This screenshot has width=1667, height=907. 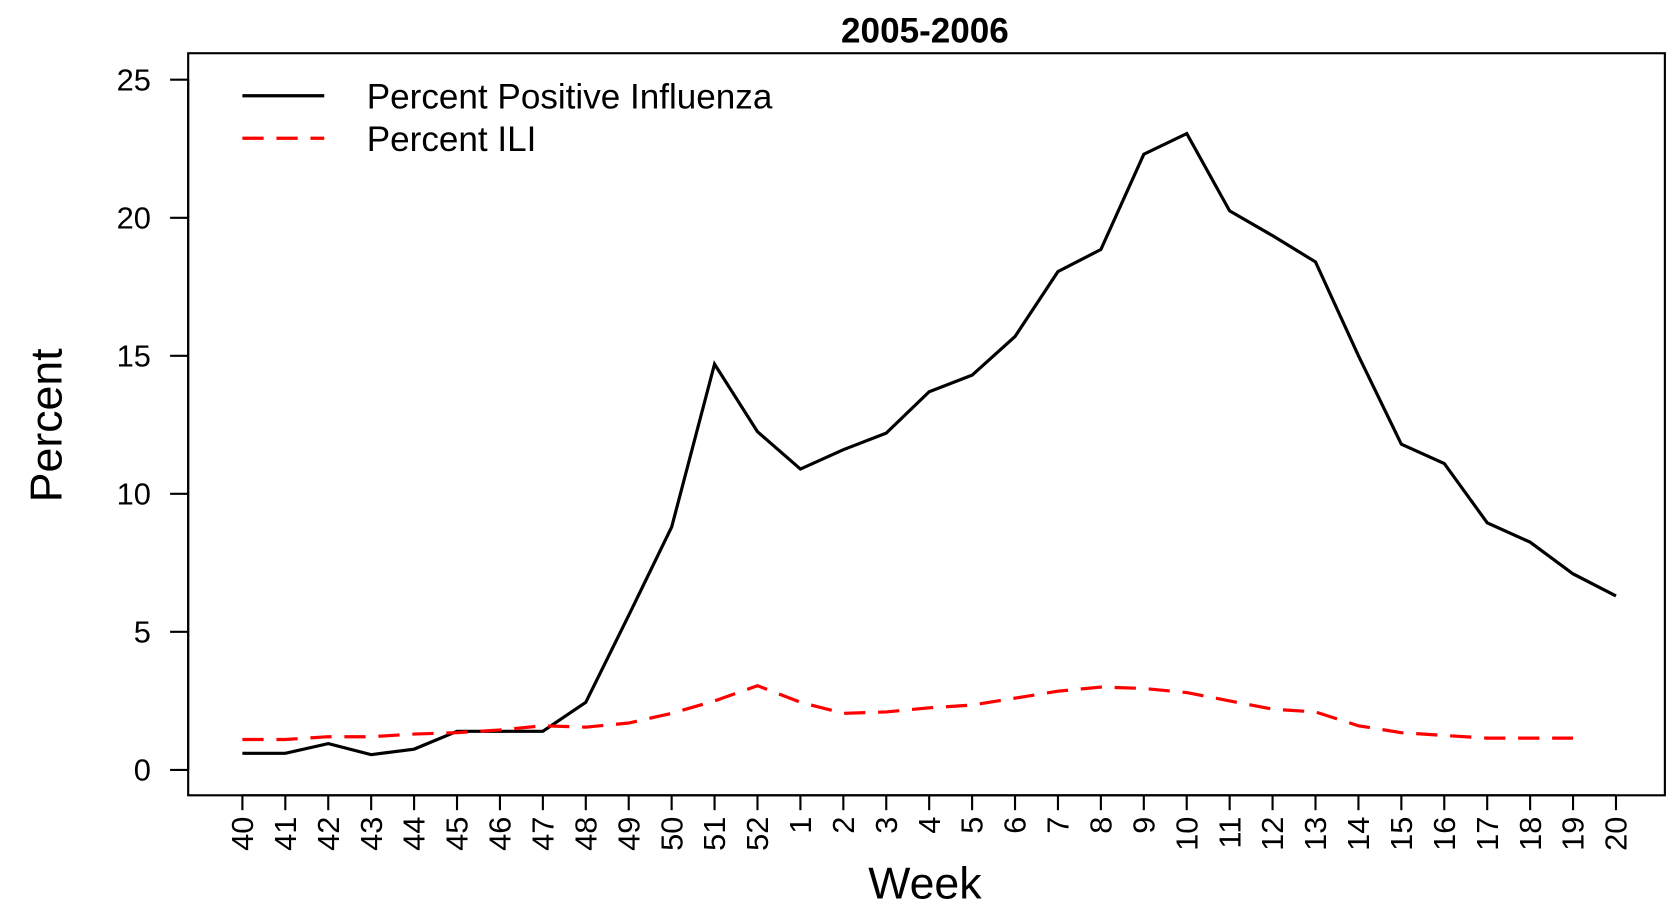 I want to click on x-tick-label: 12, so click(x=1272, y=834).